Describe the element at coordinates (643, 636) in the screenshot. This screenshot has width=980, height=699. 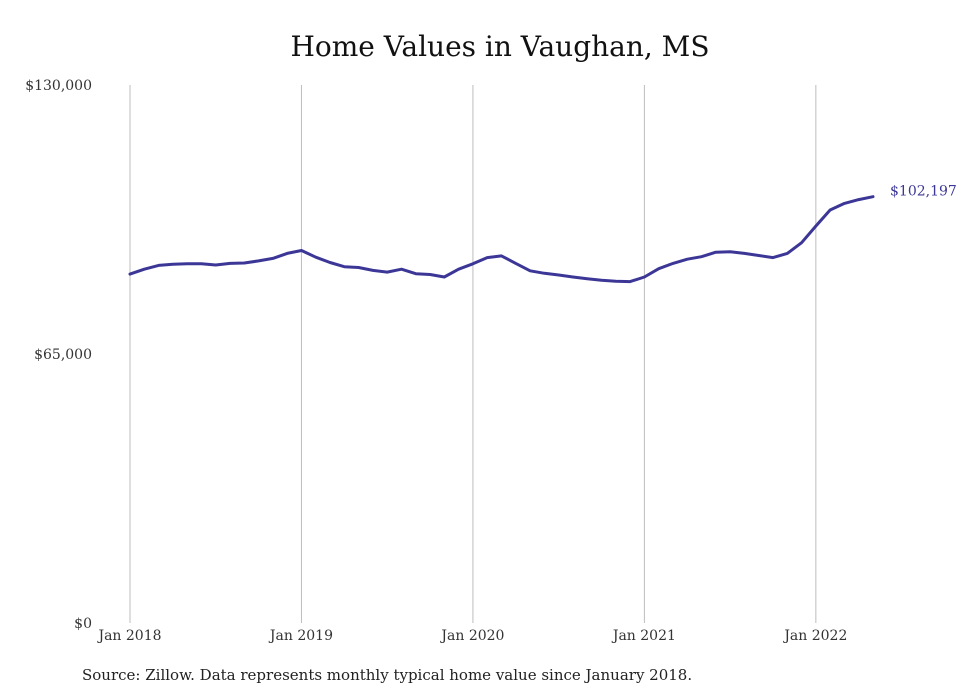
I see `x-tick-label: Jan 2021` at that location.